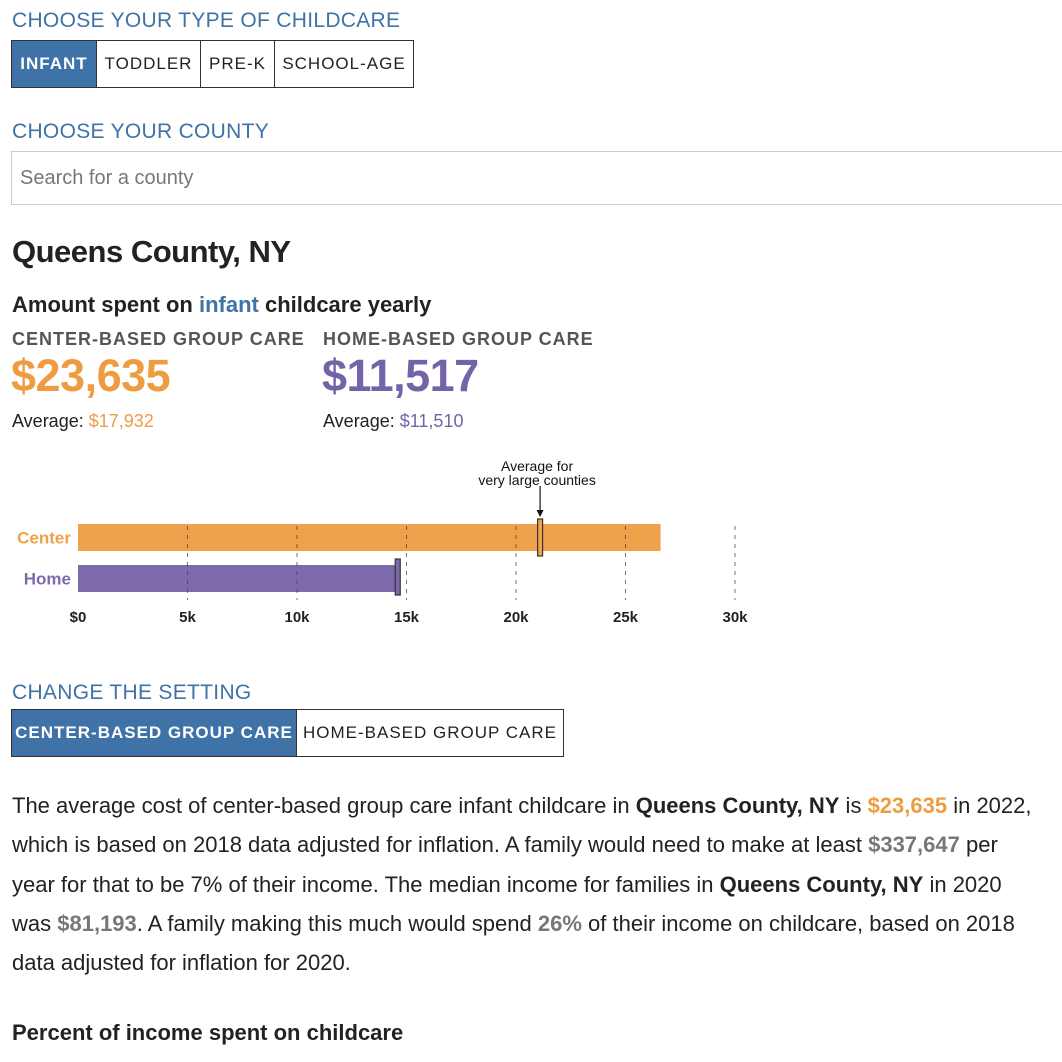  I want to click on bar-home, so click(239, 578).